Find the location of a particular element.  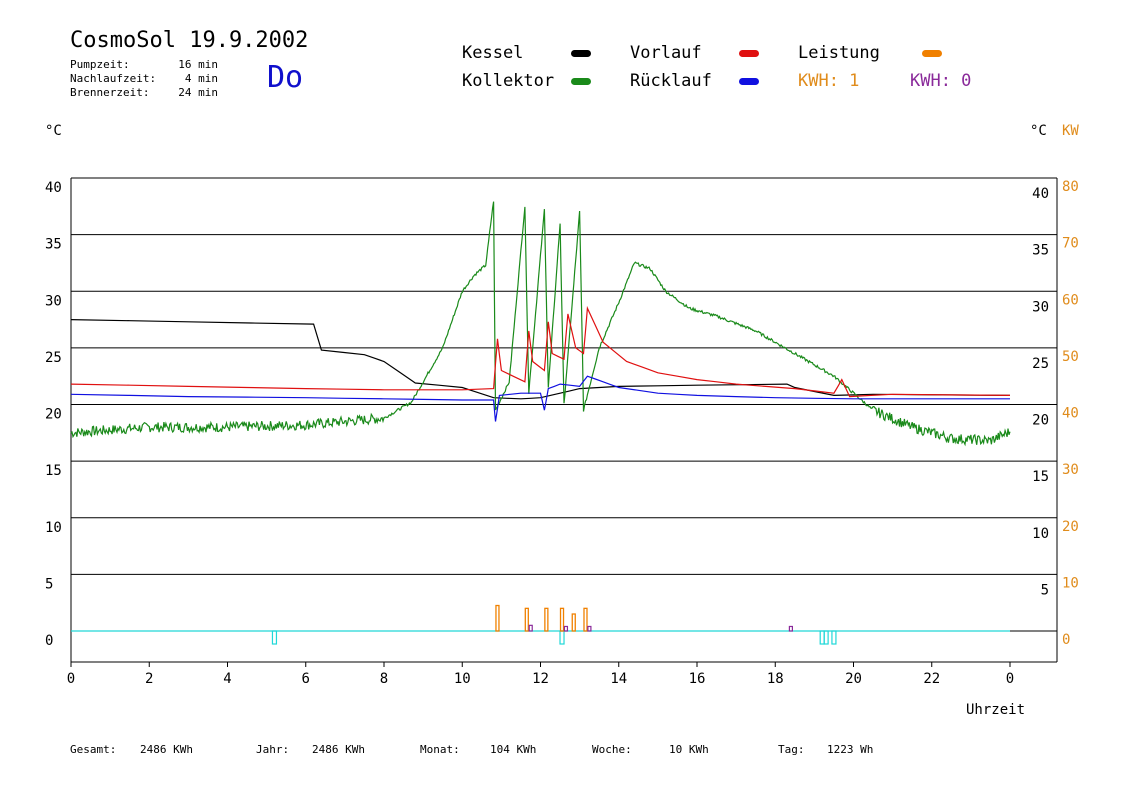

y-tick-label-left: 5 is located at coordinates (49, 584).